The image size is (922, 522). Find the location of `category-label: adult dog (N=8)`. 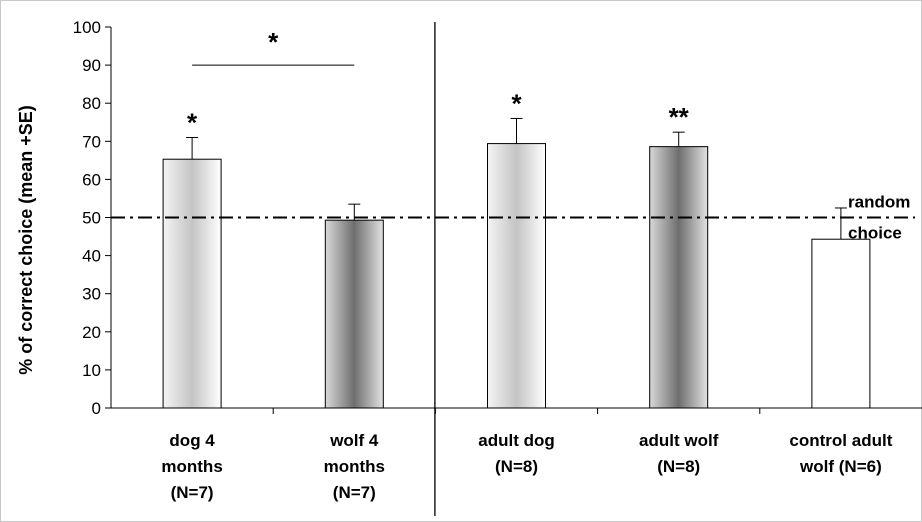

category-label: adult dog (N=8) is located at coordinates (516, 453).